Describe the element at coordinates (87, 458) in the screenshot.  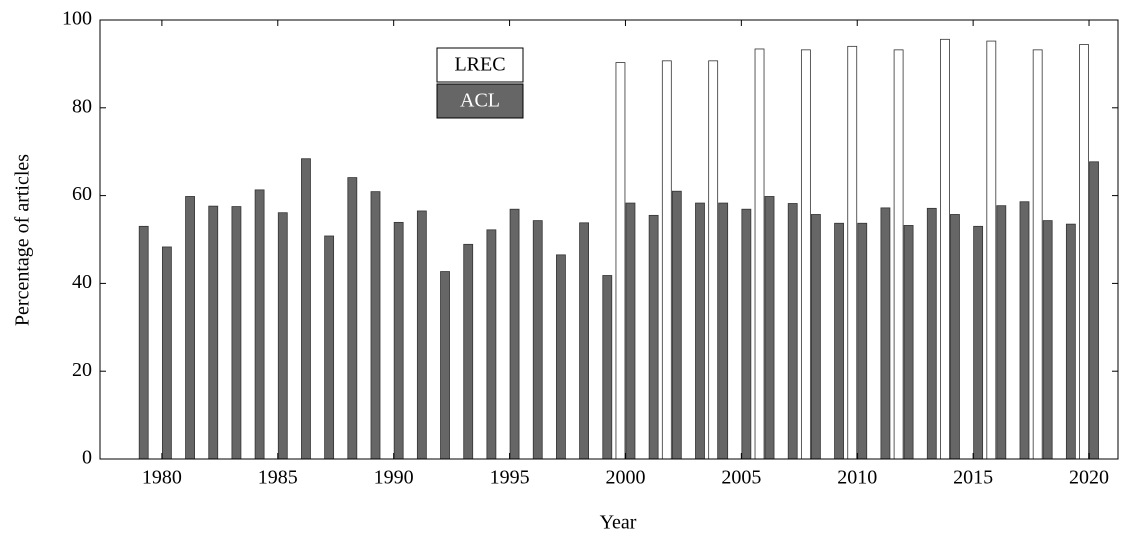
I see `y-tick-label: 0` at that location.